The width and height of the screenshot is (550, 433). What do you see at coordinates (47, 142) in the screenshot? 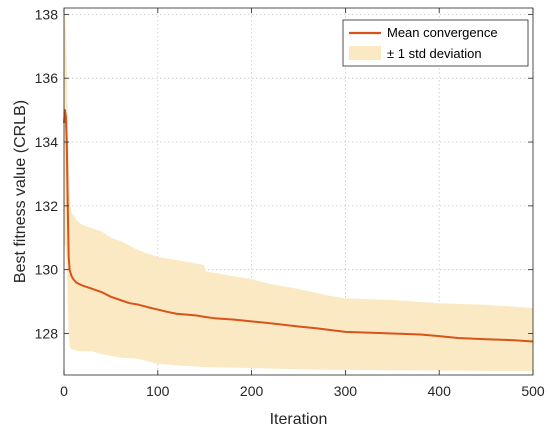
I see `y-tick-label: 134` at bounding box center [47, 142].